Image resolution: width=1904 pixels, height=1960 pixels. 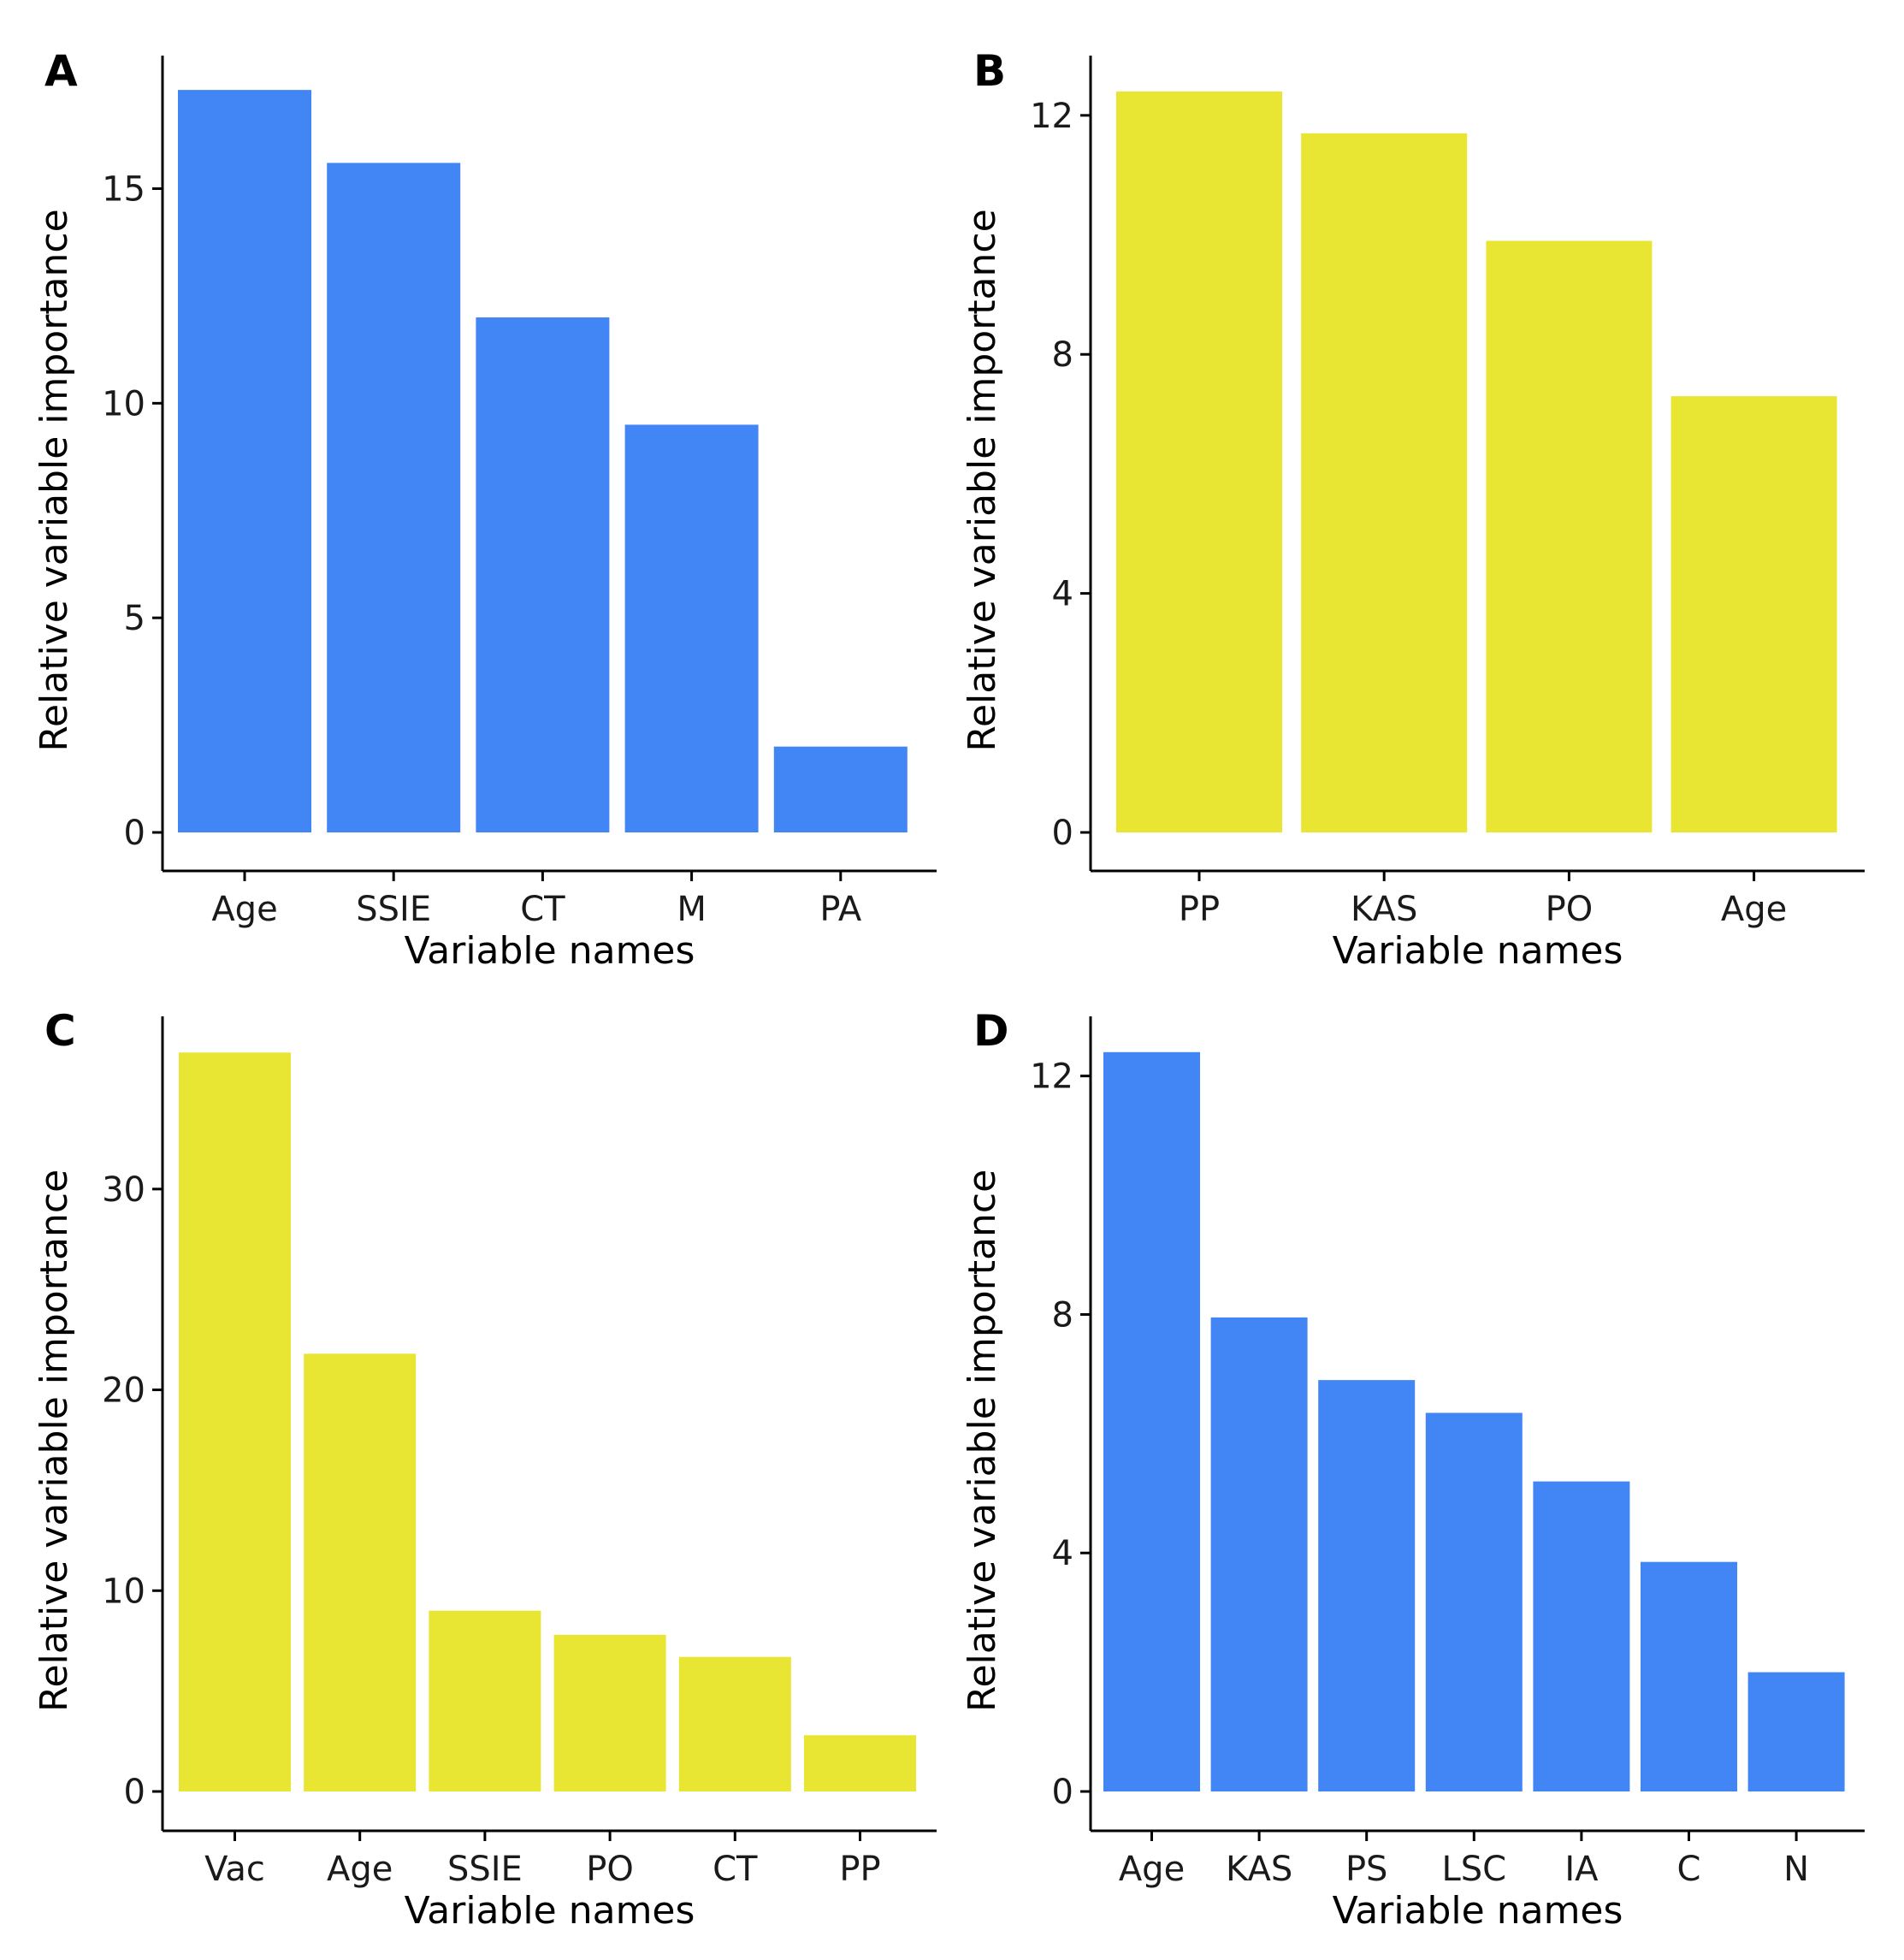 I want to click on bar-vac, so click(x=235, y=1421).